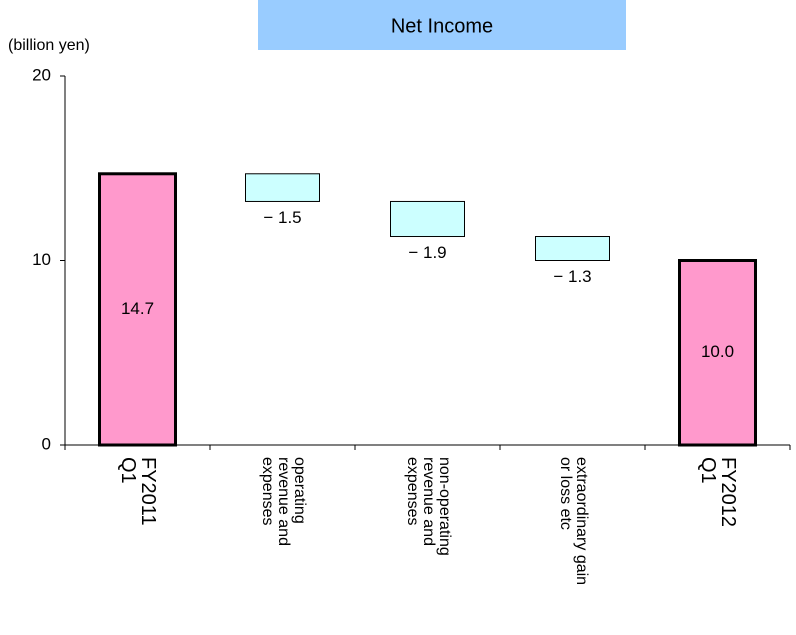 The height and width of the screenshot is (635, 796). What do you see at coordinates (49, 45) in the screenshot?
I see `y-axis-label: (billion yen)` at bounding box center [49, 45].